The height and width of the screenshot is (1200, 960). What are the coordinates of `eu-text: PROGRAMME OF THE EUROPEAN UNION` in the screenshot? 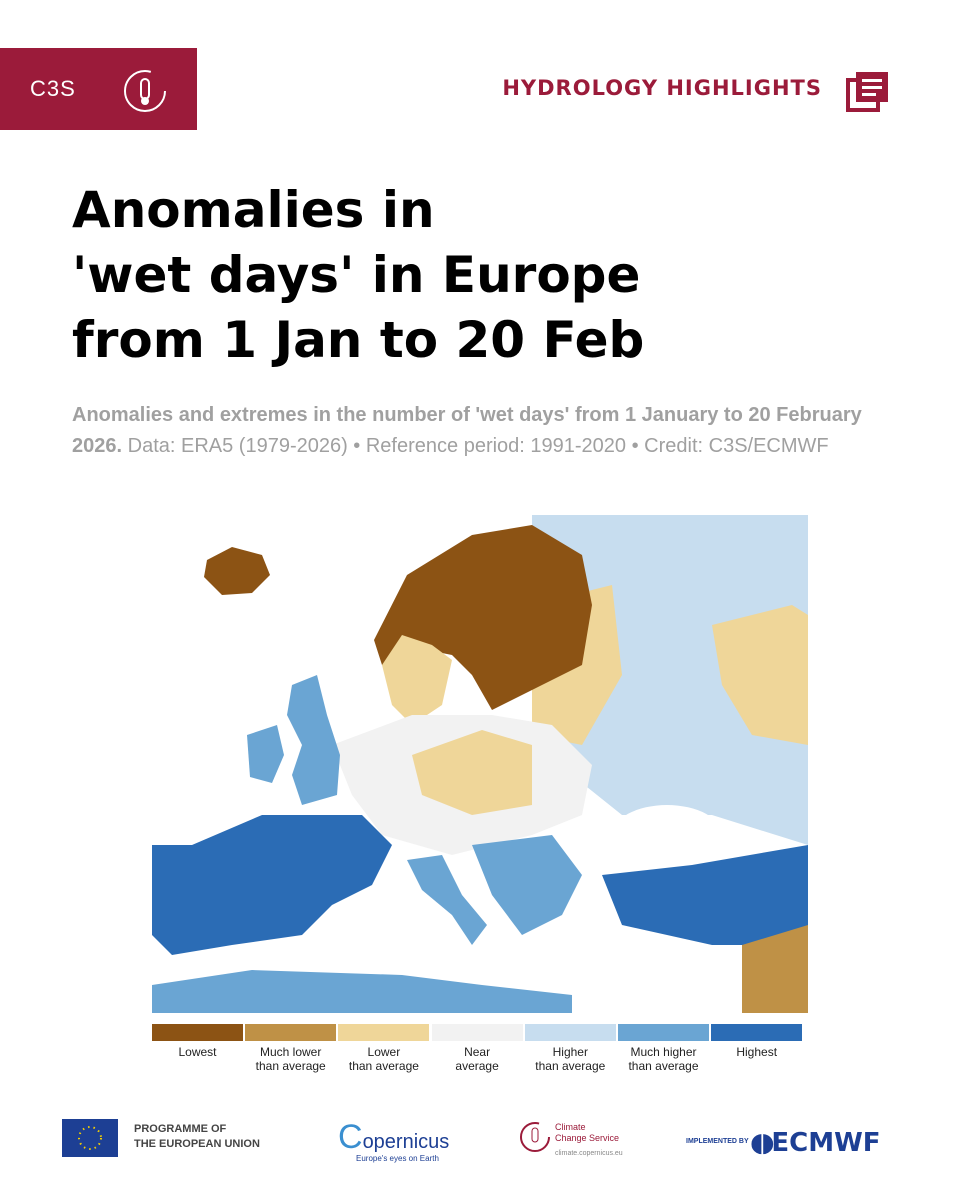 It's located at (197, 1137).